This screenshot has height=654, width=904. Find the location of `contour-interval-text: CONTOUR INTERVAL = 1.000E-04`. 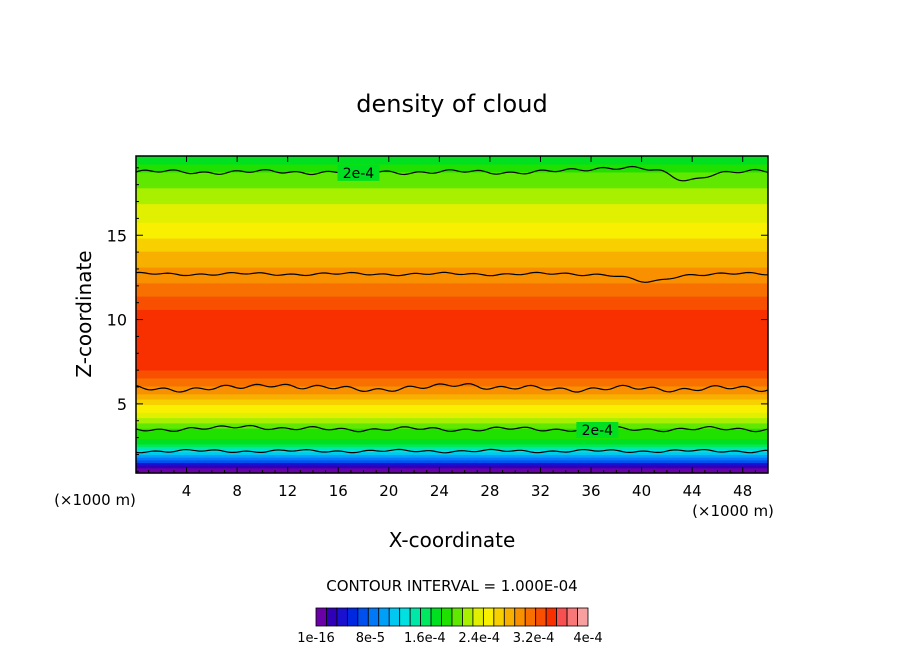

contour-interval-text: CONTOUR INTERVAL = 1.000E-04 is located at coordinates (451, 586).